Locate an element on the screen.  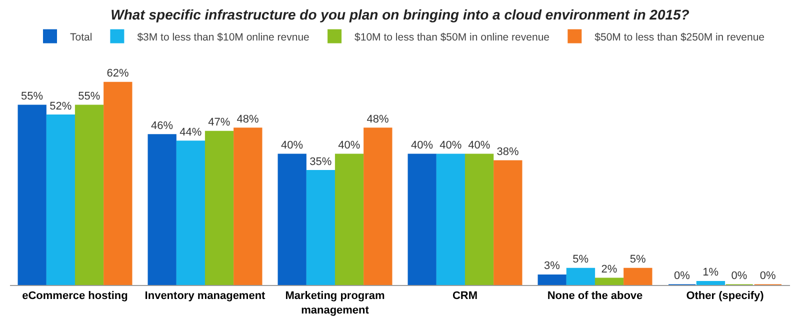
x-tick-label: eCommerce hosting is located at coordinates (75, 296).